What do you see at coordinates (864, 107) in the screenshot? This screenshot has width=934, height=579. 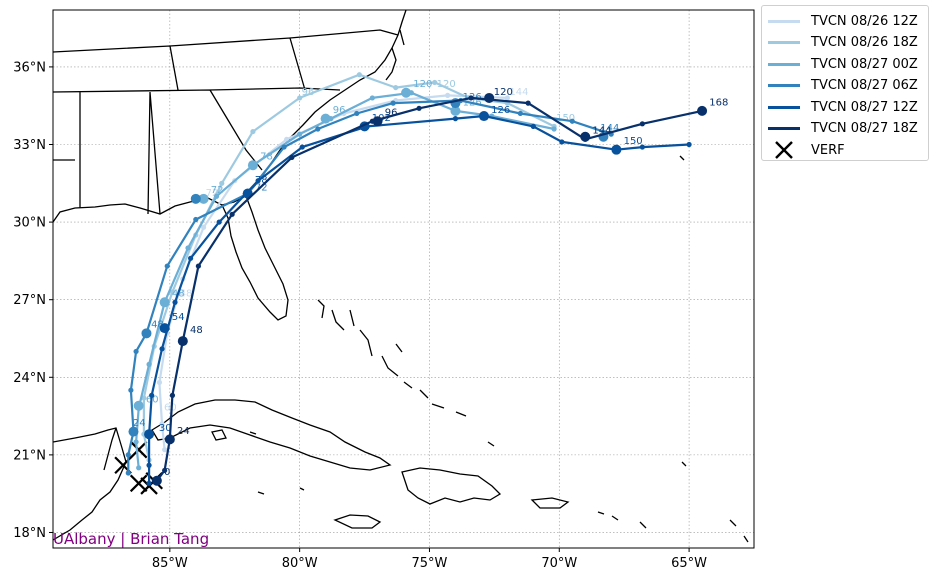 I see `legend-label: TVCN 08/27 12Z` at bounding box center [864, 107].